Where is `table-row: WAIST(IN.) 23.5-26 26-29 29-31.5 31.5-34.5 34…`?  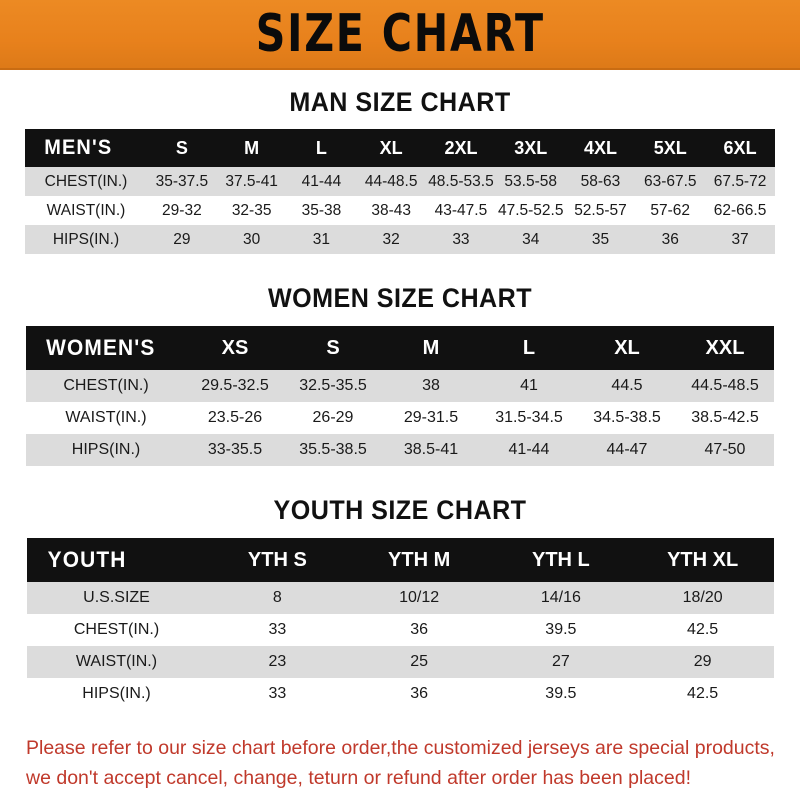 table-row: WAIST(IN.) 23.5-26 26-29 29-31.5 31.5-34.5 34… is located at coordinates (400, 418).